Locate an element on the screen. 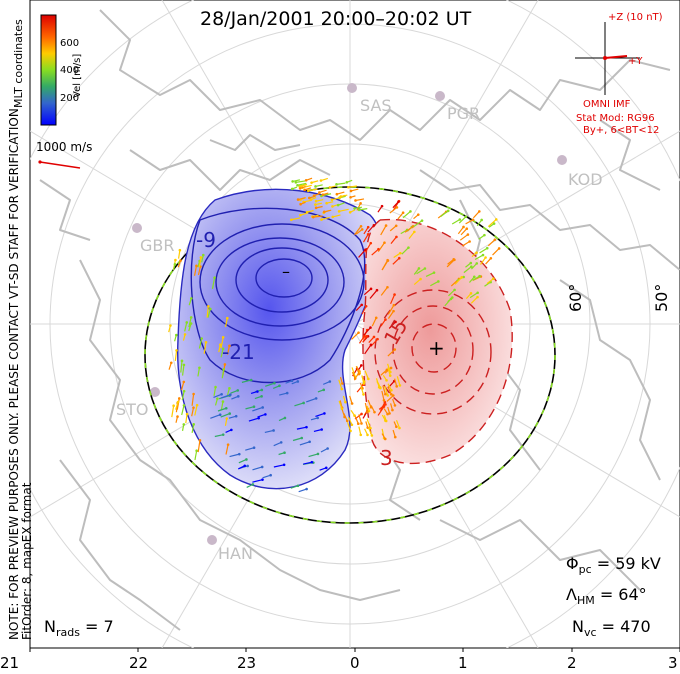  map-title: 28/Jan/2001 20:00–20:02 UT is located at coordinates (336, 19).